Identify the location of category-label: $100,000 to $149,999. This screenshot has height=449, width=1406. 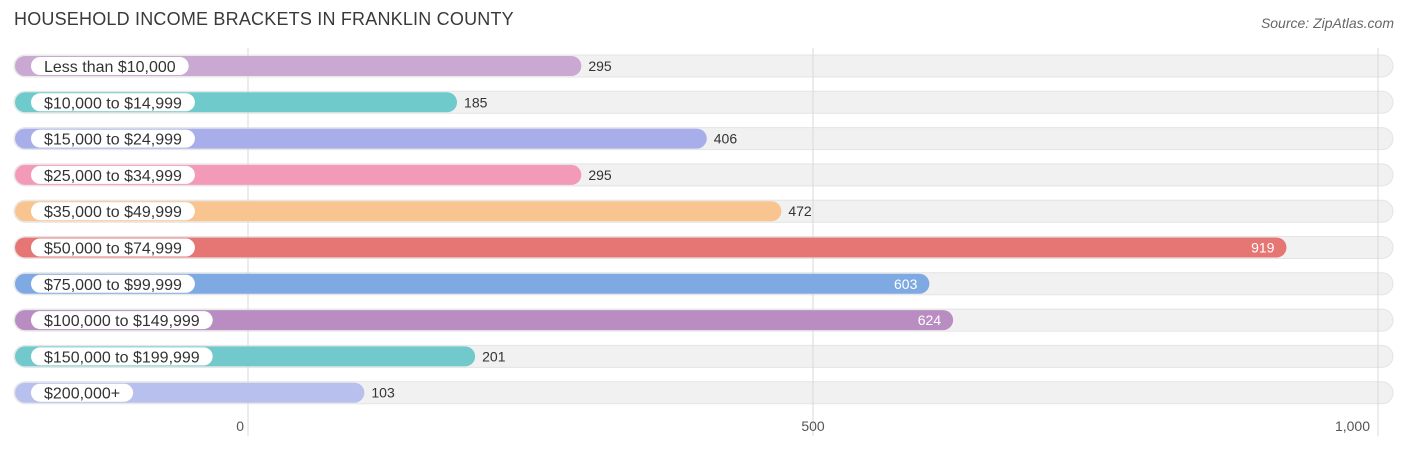
(122, 321).